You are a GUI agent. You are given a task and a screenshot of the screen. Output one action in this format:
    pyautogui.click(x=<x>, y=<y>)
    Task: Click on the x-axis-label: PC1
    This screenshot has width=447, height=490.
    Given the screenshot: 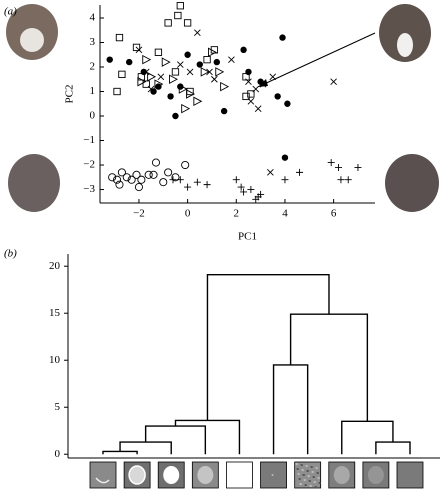 What is the action you would take?
    pyautogui.click(x=247, y=237)
    